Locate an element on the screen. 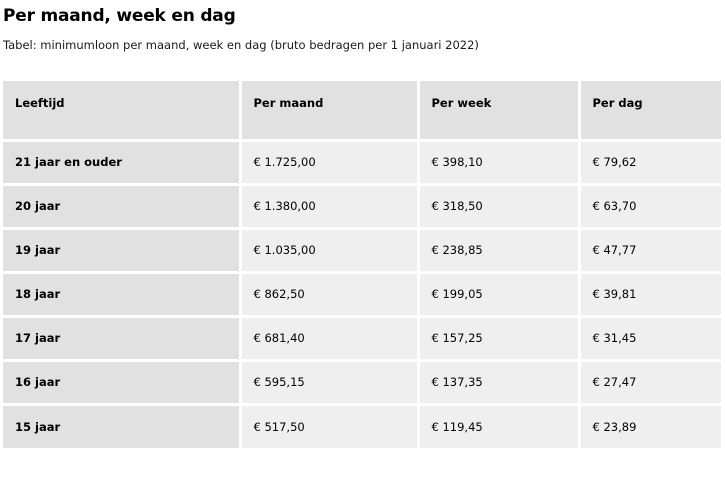  per-month-cell: € 595,15 is located at coordinates (330, 383).